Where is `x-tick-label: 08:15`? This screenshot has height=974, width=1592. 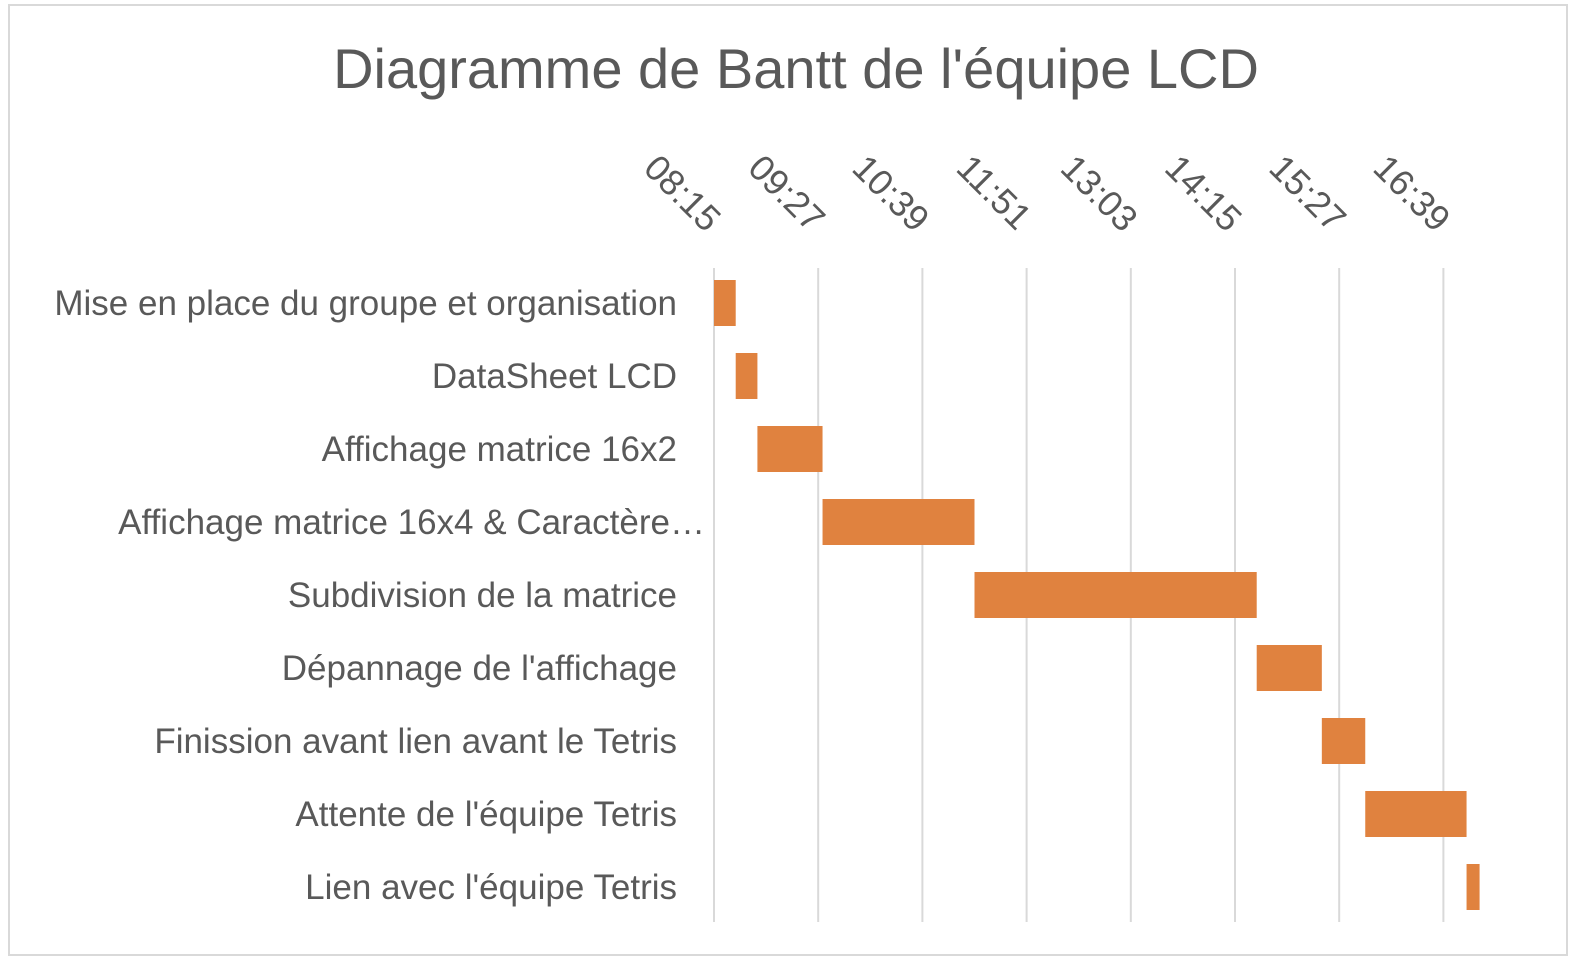
x-tick-label: 08:15 is located at coordinates (682, 193).